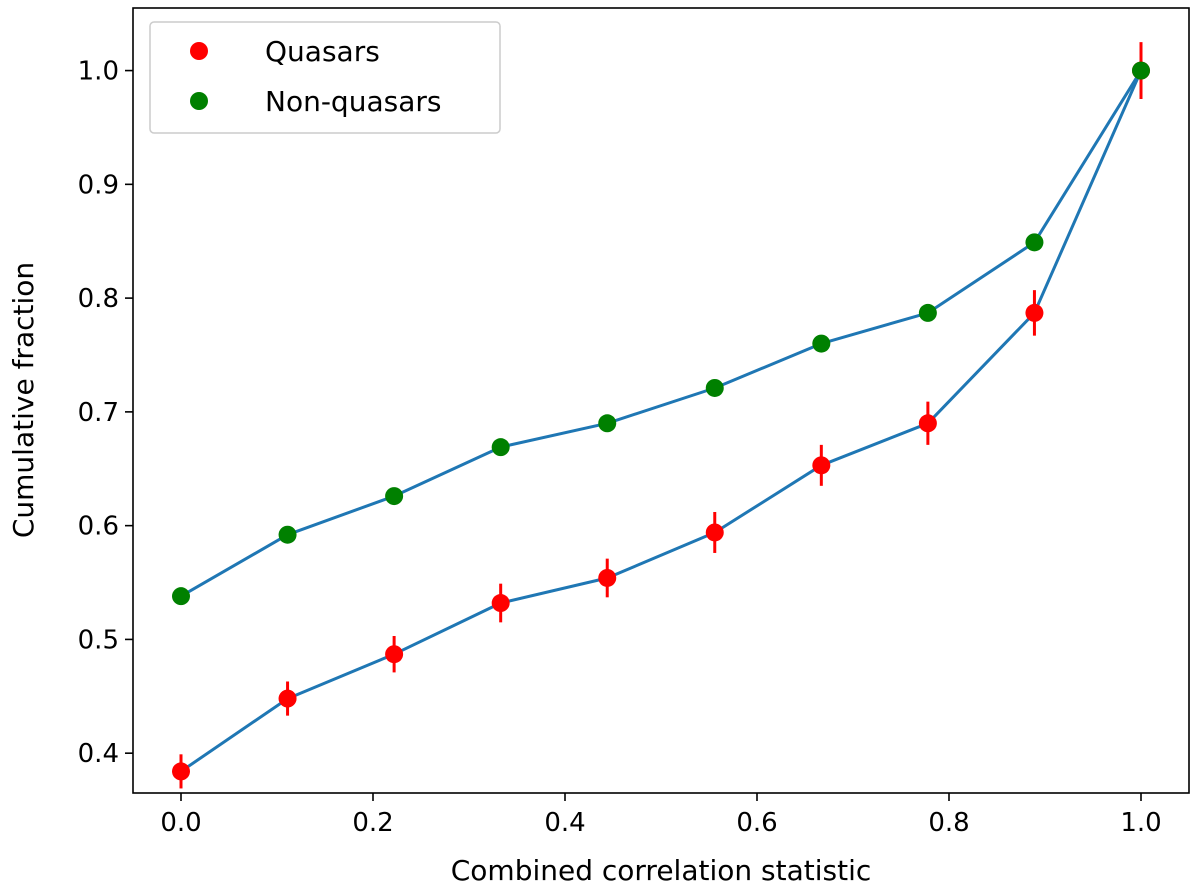 The image size is (1200, 890). I want to click on x-tick-label: 0.8, so click(948, 823).